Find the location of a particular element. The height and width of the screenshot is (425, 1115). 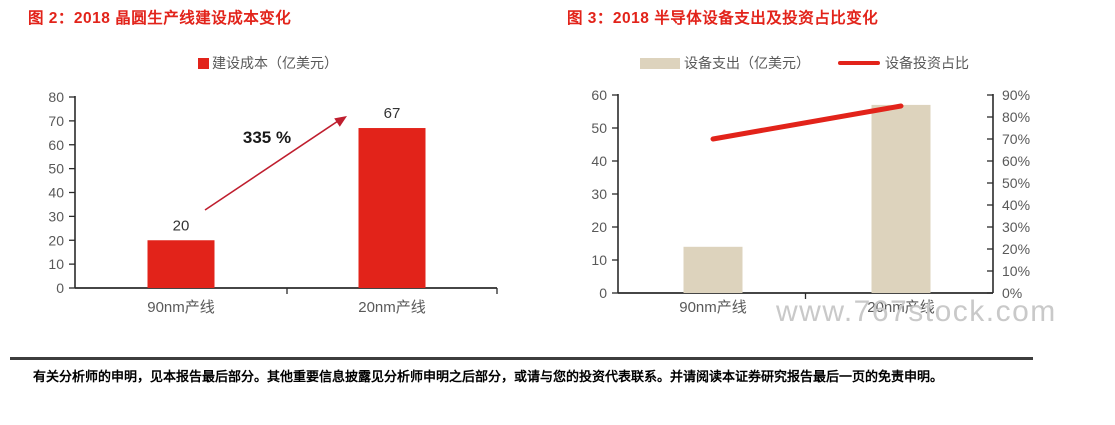

chart-text: 40% is located at coordinates (1016, 205).